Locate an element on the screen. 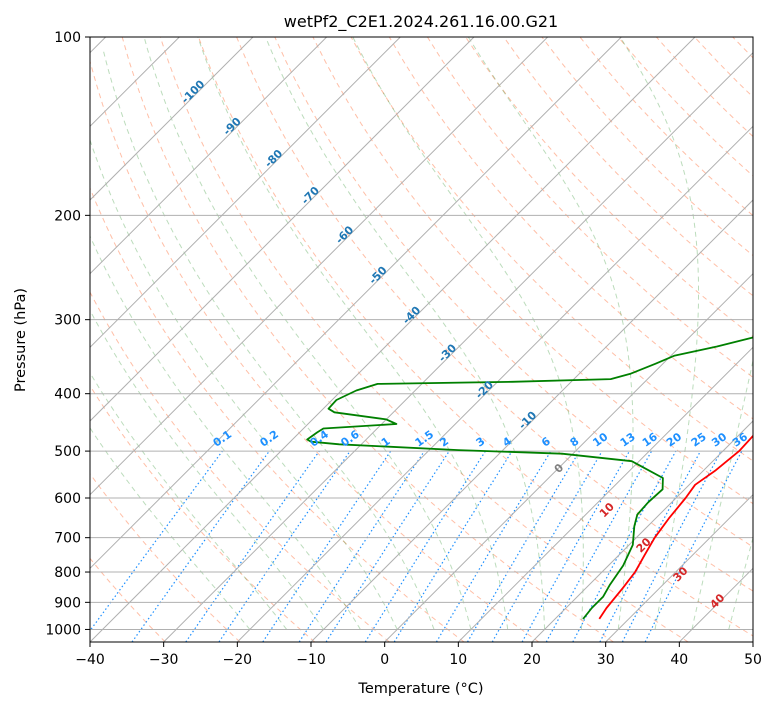  x-tick-label: 30 is located at coordinates (606, 660).